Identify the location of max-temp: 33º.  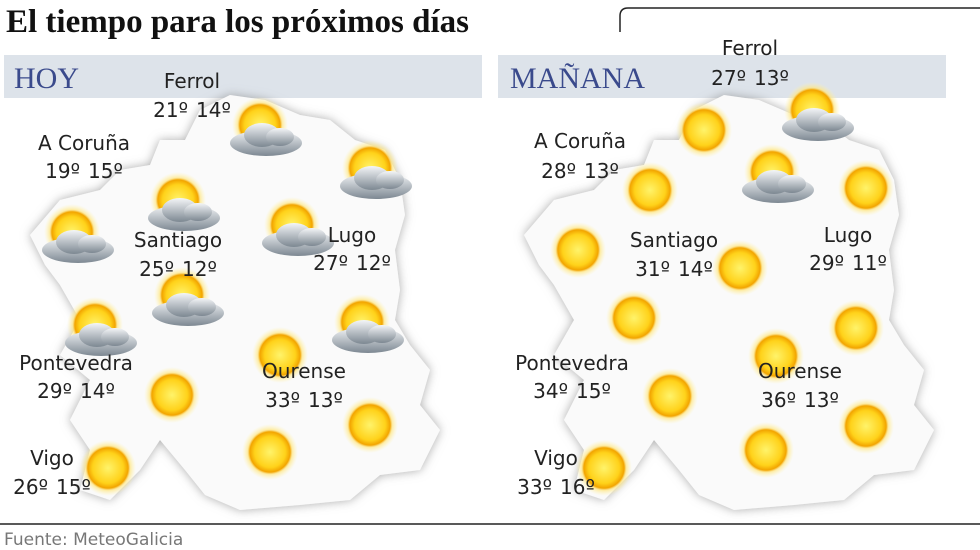
(534, 487).